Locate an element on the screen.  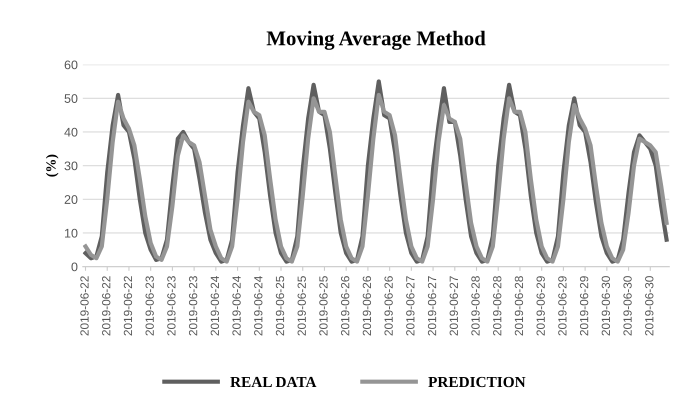
chart-title: Moving Average Method is located at coordinates (376, 40).